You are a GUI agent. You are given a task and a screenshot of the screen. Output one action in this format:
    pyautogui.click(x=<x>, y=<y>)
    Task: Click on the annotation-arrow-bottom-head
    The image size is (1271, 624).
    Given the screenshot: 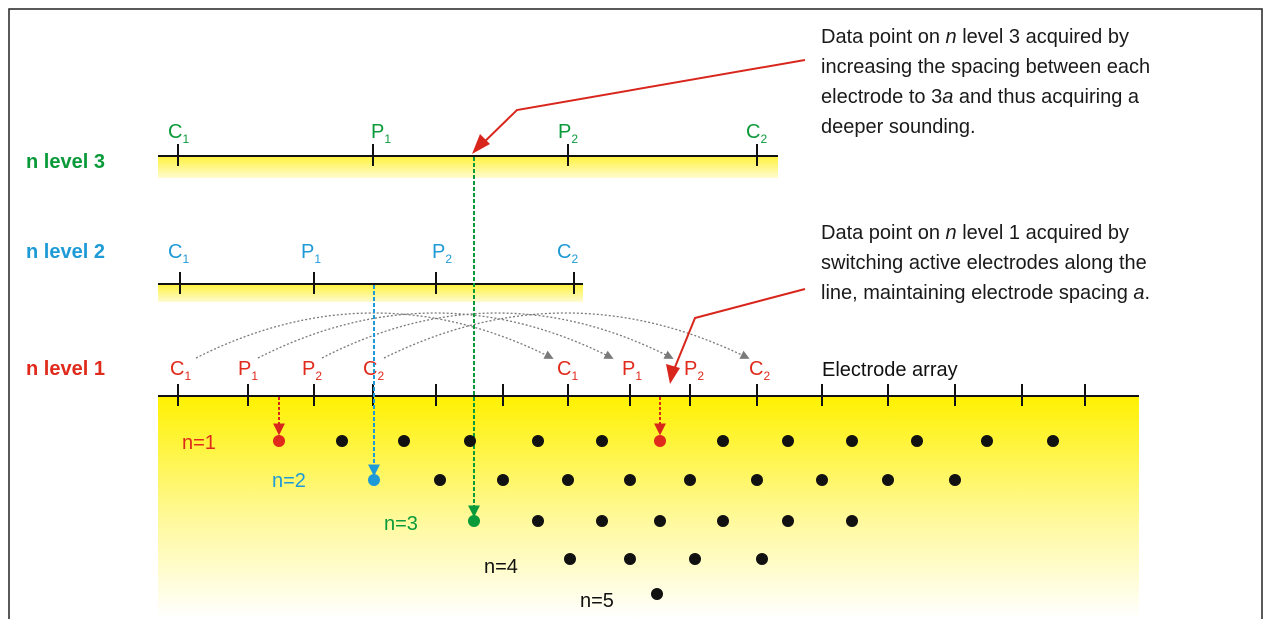 What is the action you would take?
    pyautogui.click(x=673, y=374)
    